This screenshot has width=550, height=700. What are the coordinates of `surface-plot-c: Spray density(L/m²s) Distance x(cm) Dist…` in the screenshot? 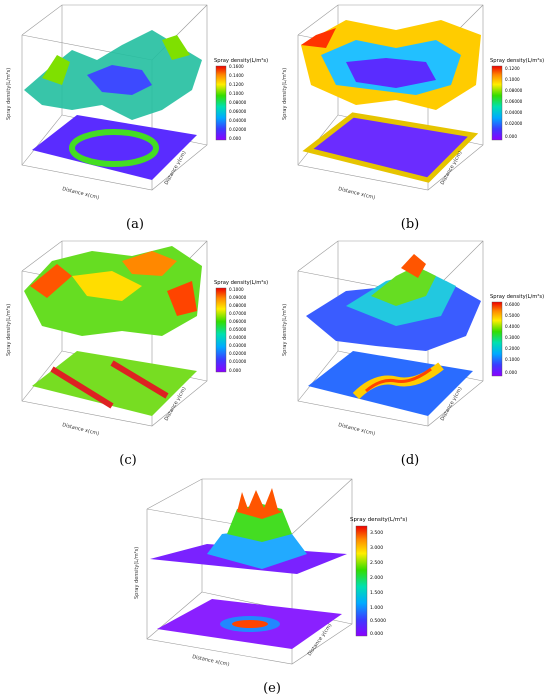 It's located at (137, 338).